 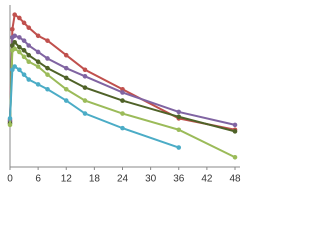 I want to click on x-tick-label: 6, so click(x=38, y=179).